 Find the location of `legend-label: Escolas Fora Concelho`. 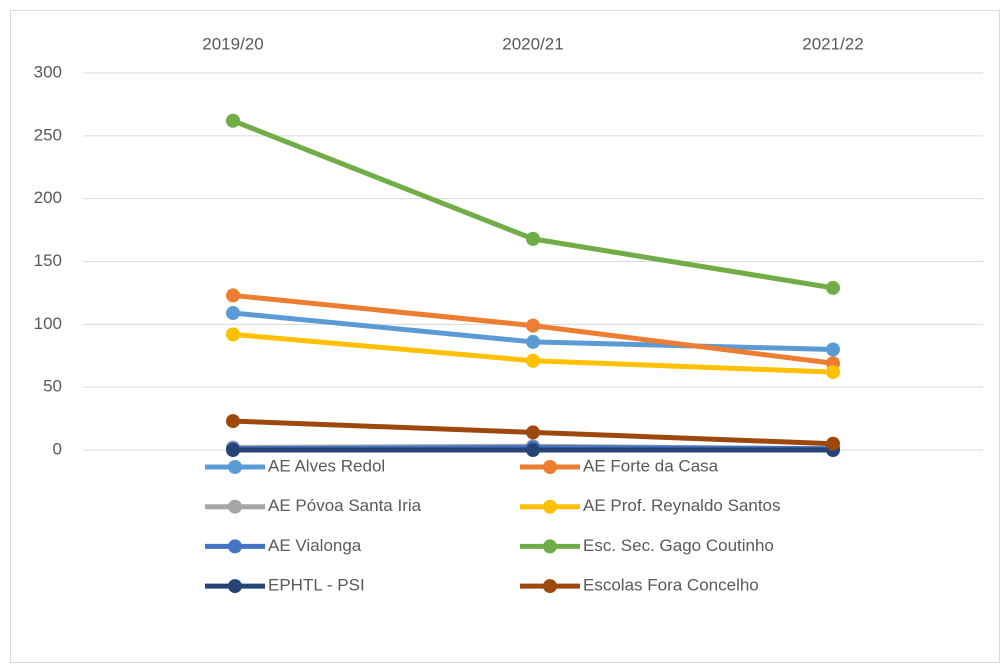

legend-label: Escolas Fora Concelho is located at coordinates (671, 585).